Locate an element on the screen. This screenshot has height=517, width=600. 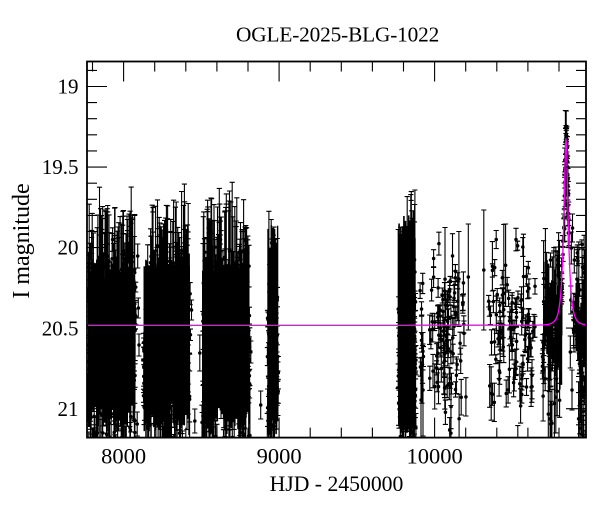
svg-text: 21 is located at coordinates (68, 409).